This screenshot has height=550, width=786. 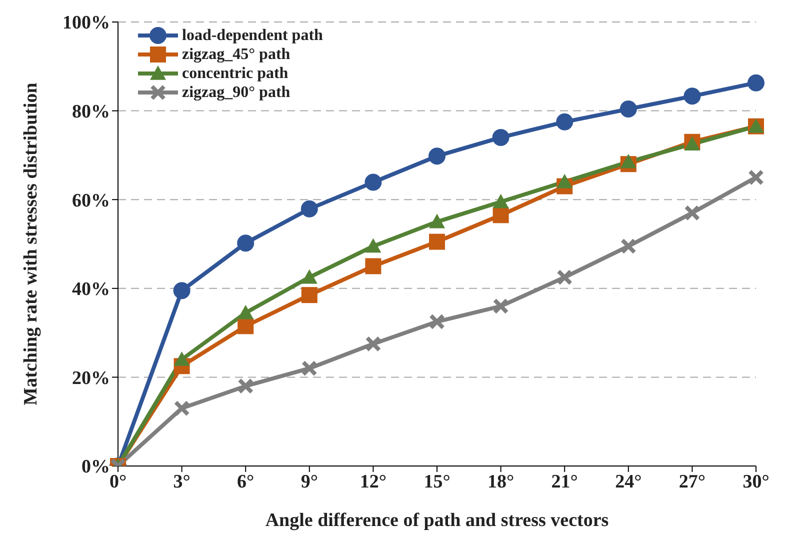 What do you see at coordinates (500, 481) in the screenshot?
I see `x-tick-label: 18°` at bounding box center [500, 481].